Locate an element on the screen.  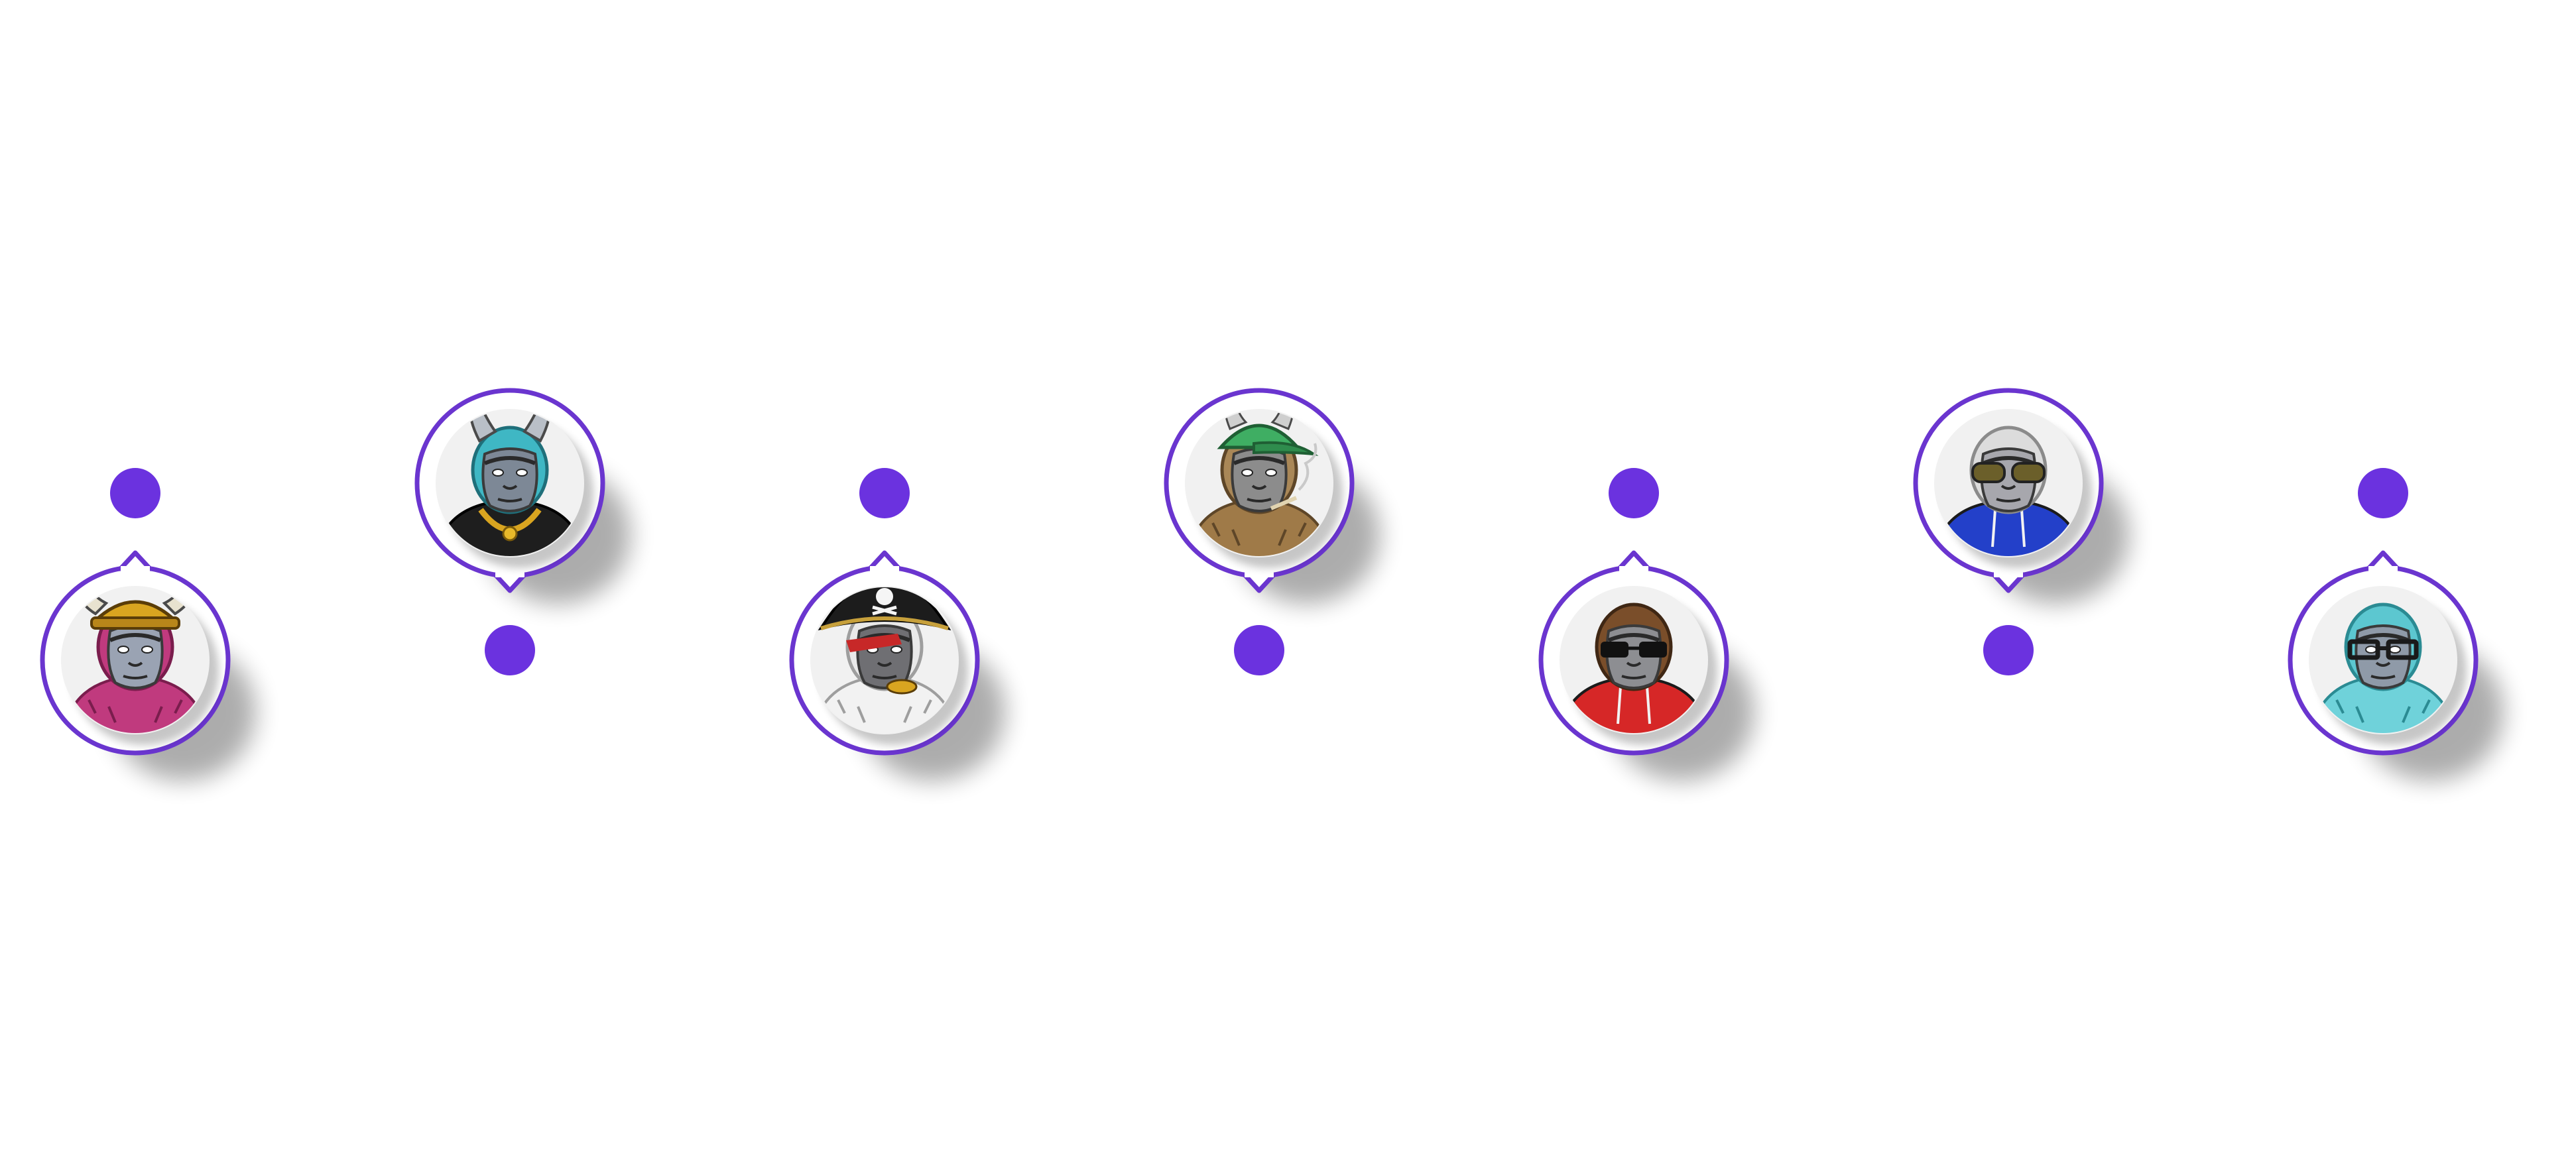
gorilla-teal-glasses-avatar is located at coordinates (2396, 624).